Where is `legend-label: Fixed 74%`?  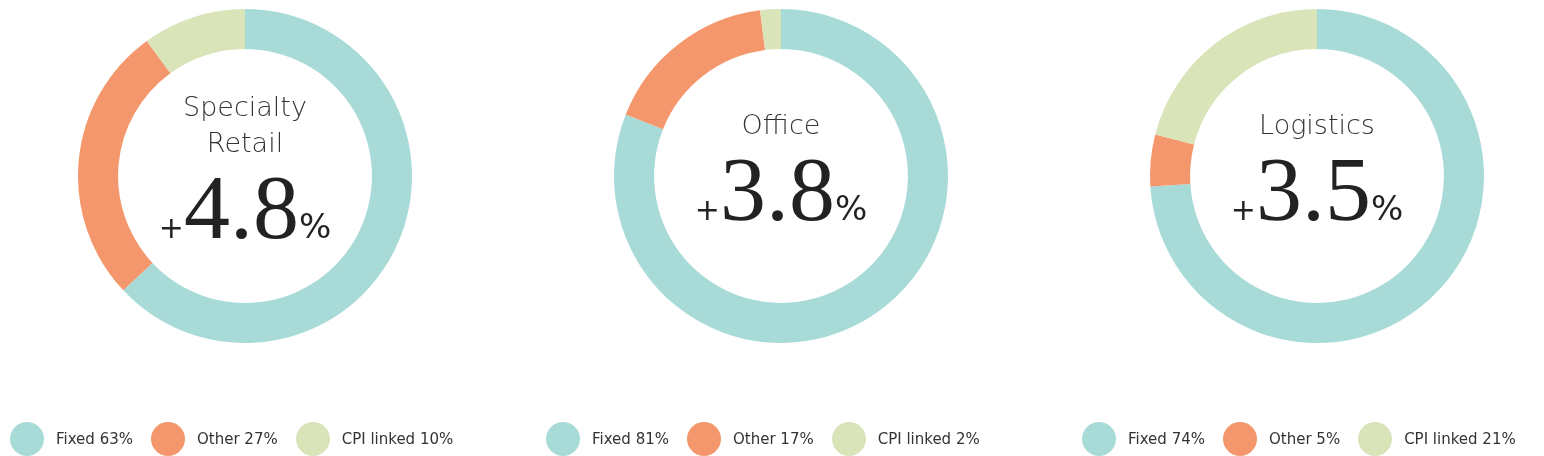
legend-label: Fixed 74% is located at coordinates (1166, 439).